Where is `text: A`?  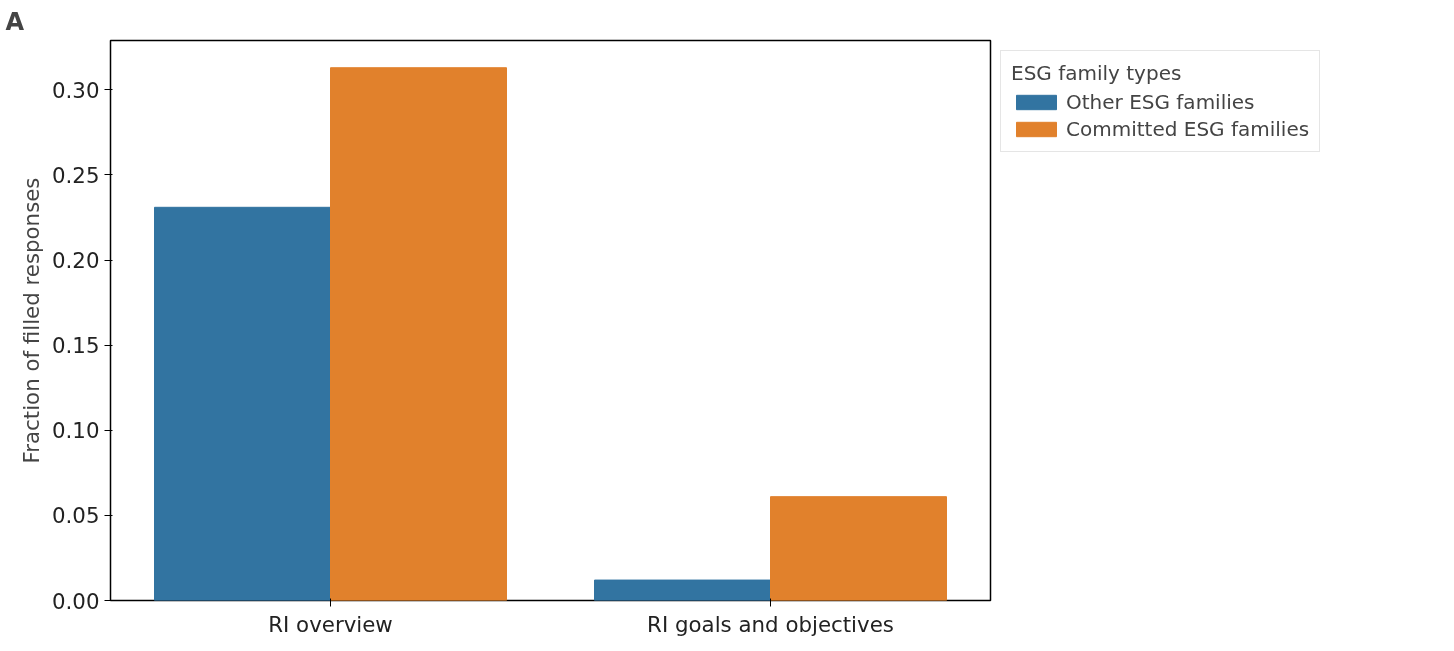
text: A is located at coordinates (15, 21).